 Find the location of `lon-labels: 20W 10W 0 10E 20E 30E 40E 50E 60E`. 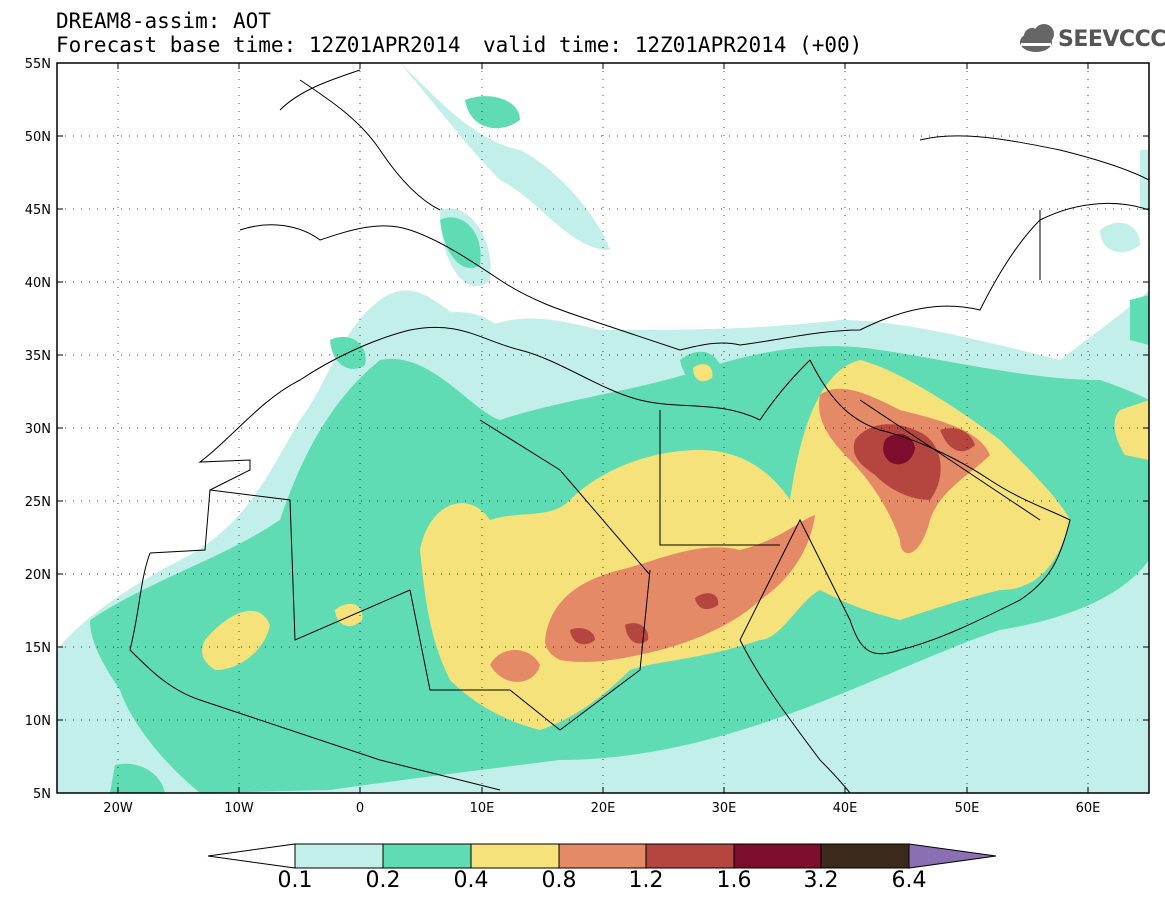

lon-labels: 20W 10W 0 10E 20E 30E 40E 50E 60E is located at coordinates (601, 808).